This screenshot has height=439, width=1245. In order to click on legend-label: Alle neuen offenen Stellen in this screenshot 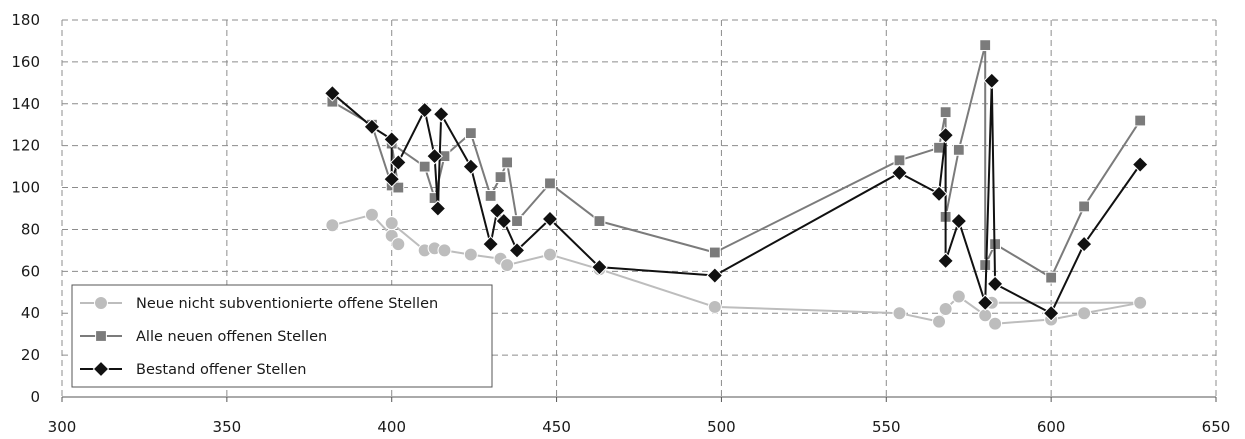, I will do `click(231, 337)`.